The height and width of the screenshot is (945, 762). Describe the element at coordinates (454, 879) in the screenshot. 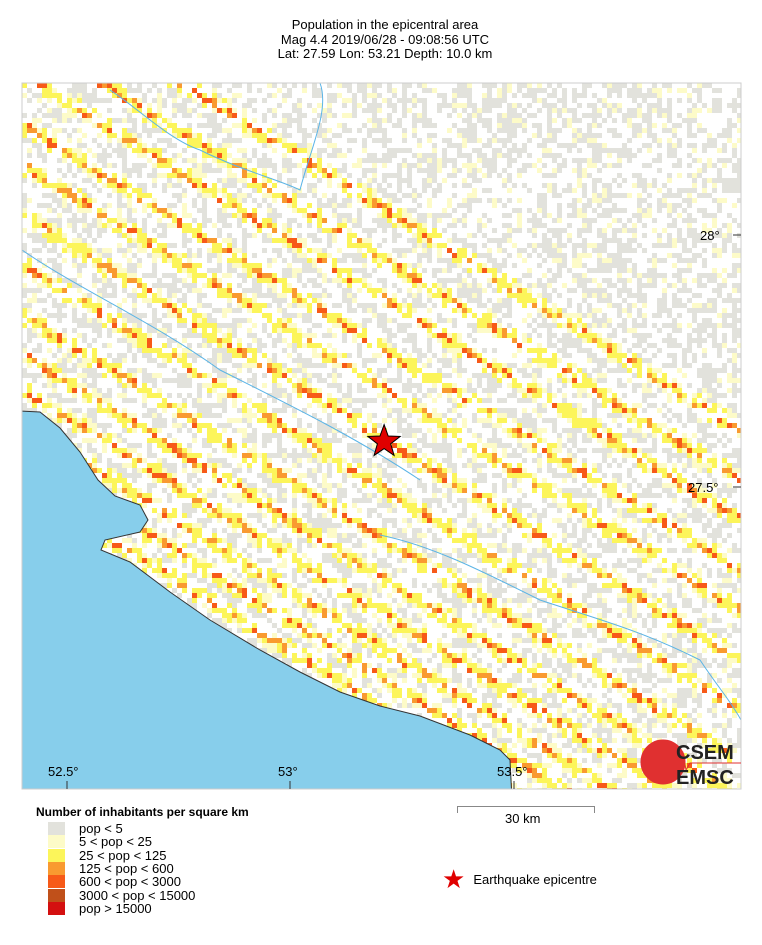

I see `star-icon: ★` at that location.